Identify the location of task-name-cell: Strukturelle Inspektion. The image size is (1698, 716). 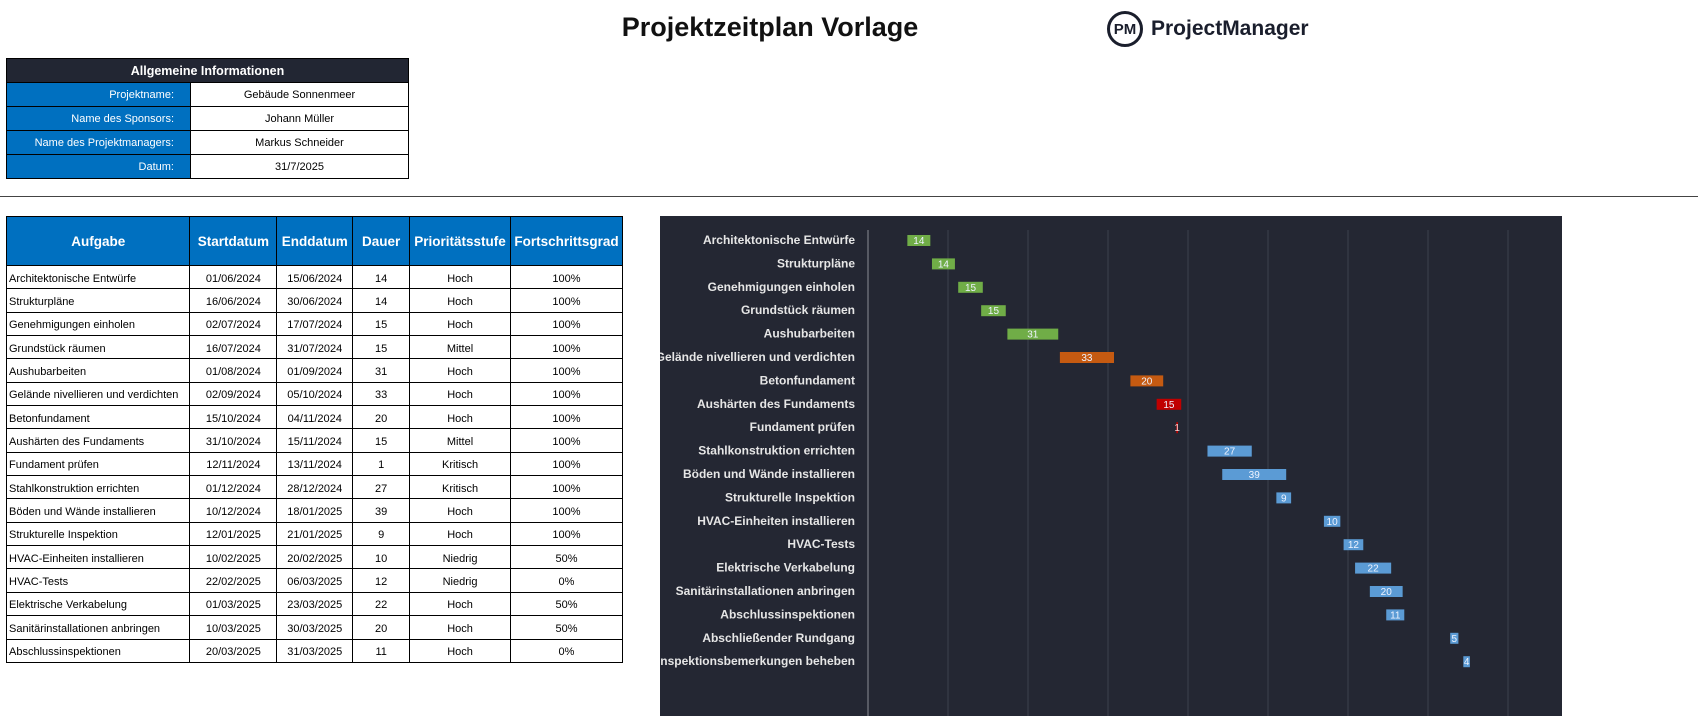
(98, 534).